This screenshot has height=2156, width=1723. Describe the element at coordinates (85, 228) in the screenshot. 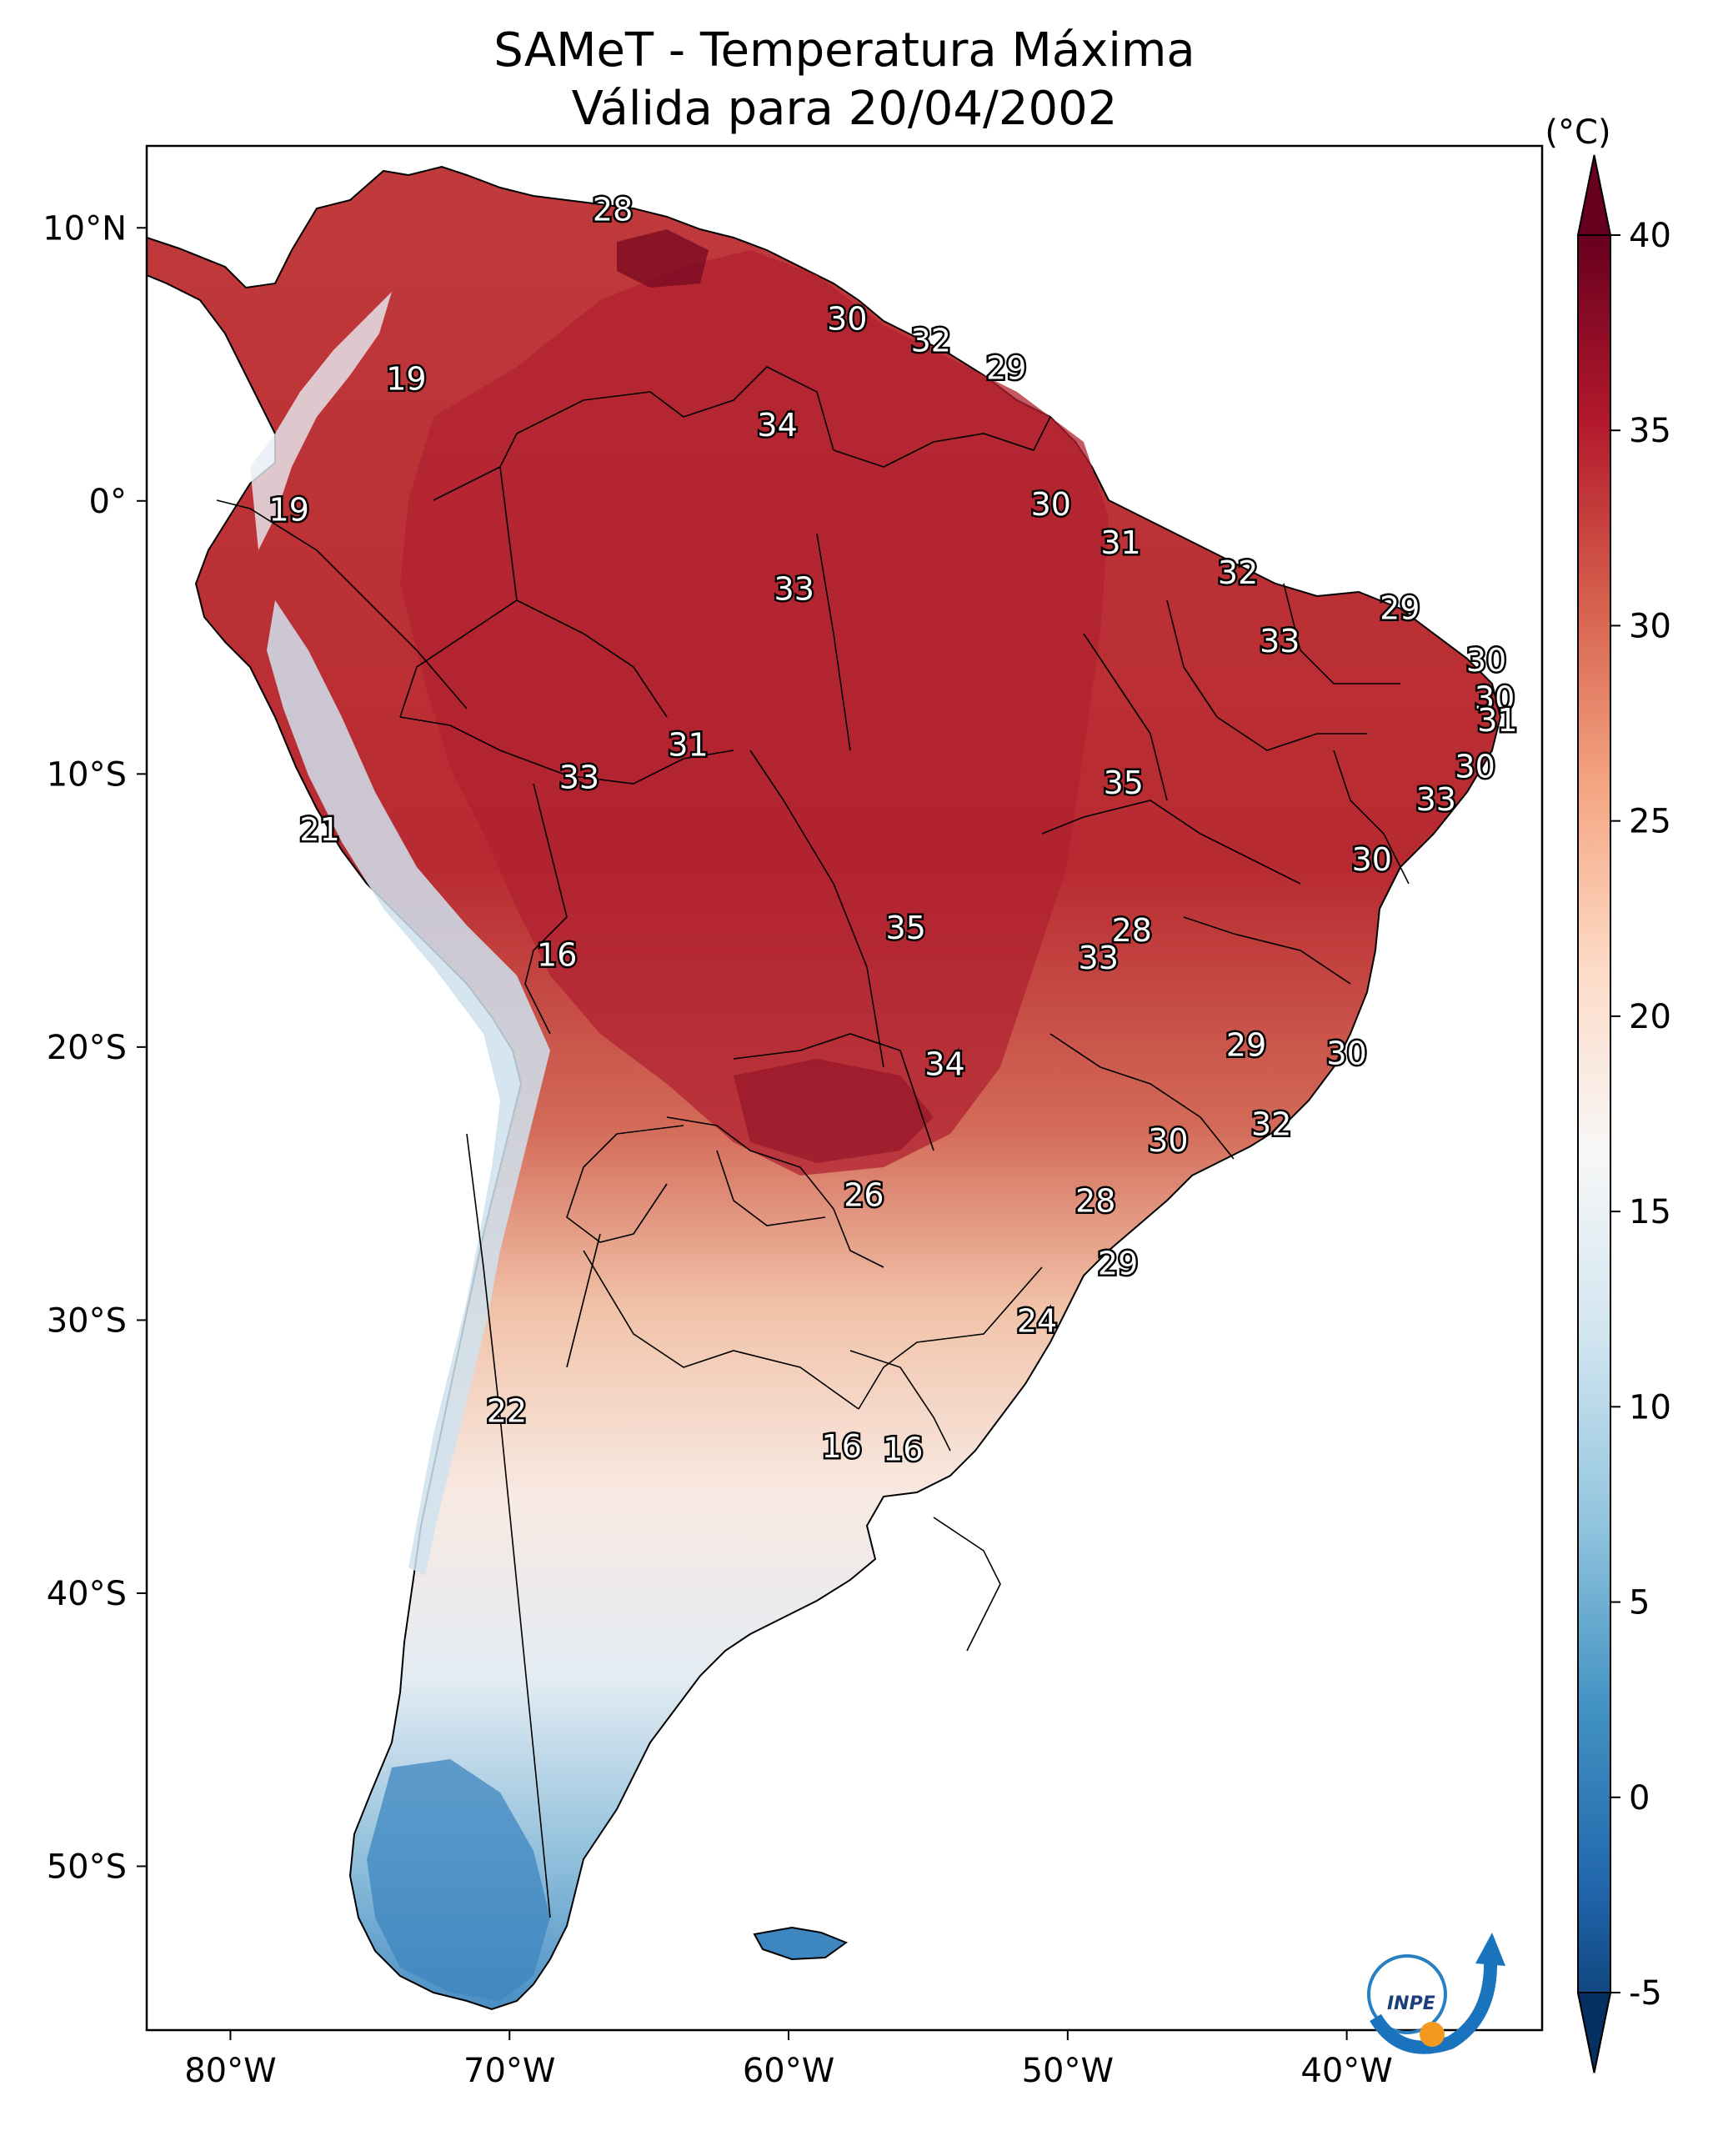

I see `lat-tick-label: 10°N` at that location.